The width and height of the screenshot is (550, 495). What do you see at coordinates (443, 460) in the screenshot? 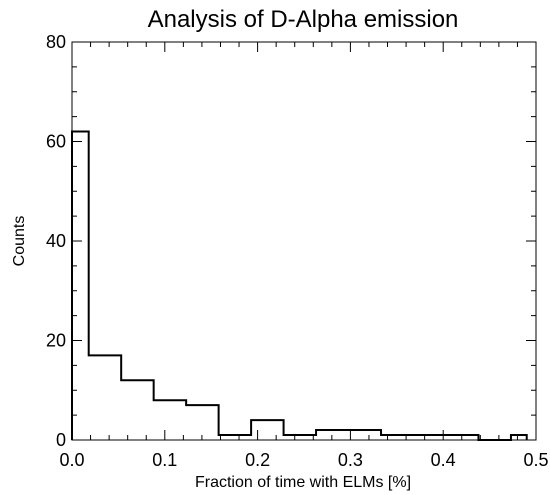
I see `x-tick-label: 0.4` at bounding box center [443, 460].